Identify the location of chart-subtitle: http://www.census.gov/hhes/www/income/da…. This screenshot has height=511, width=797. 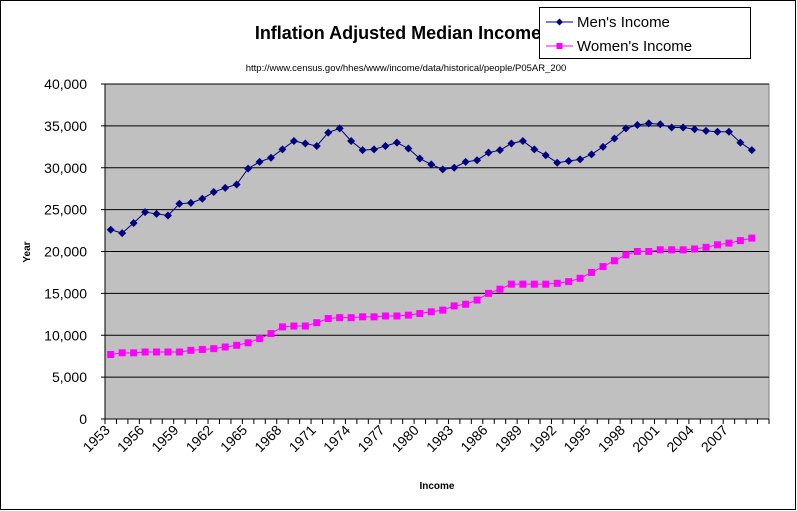
(406, 68).